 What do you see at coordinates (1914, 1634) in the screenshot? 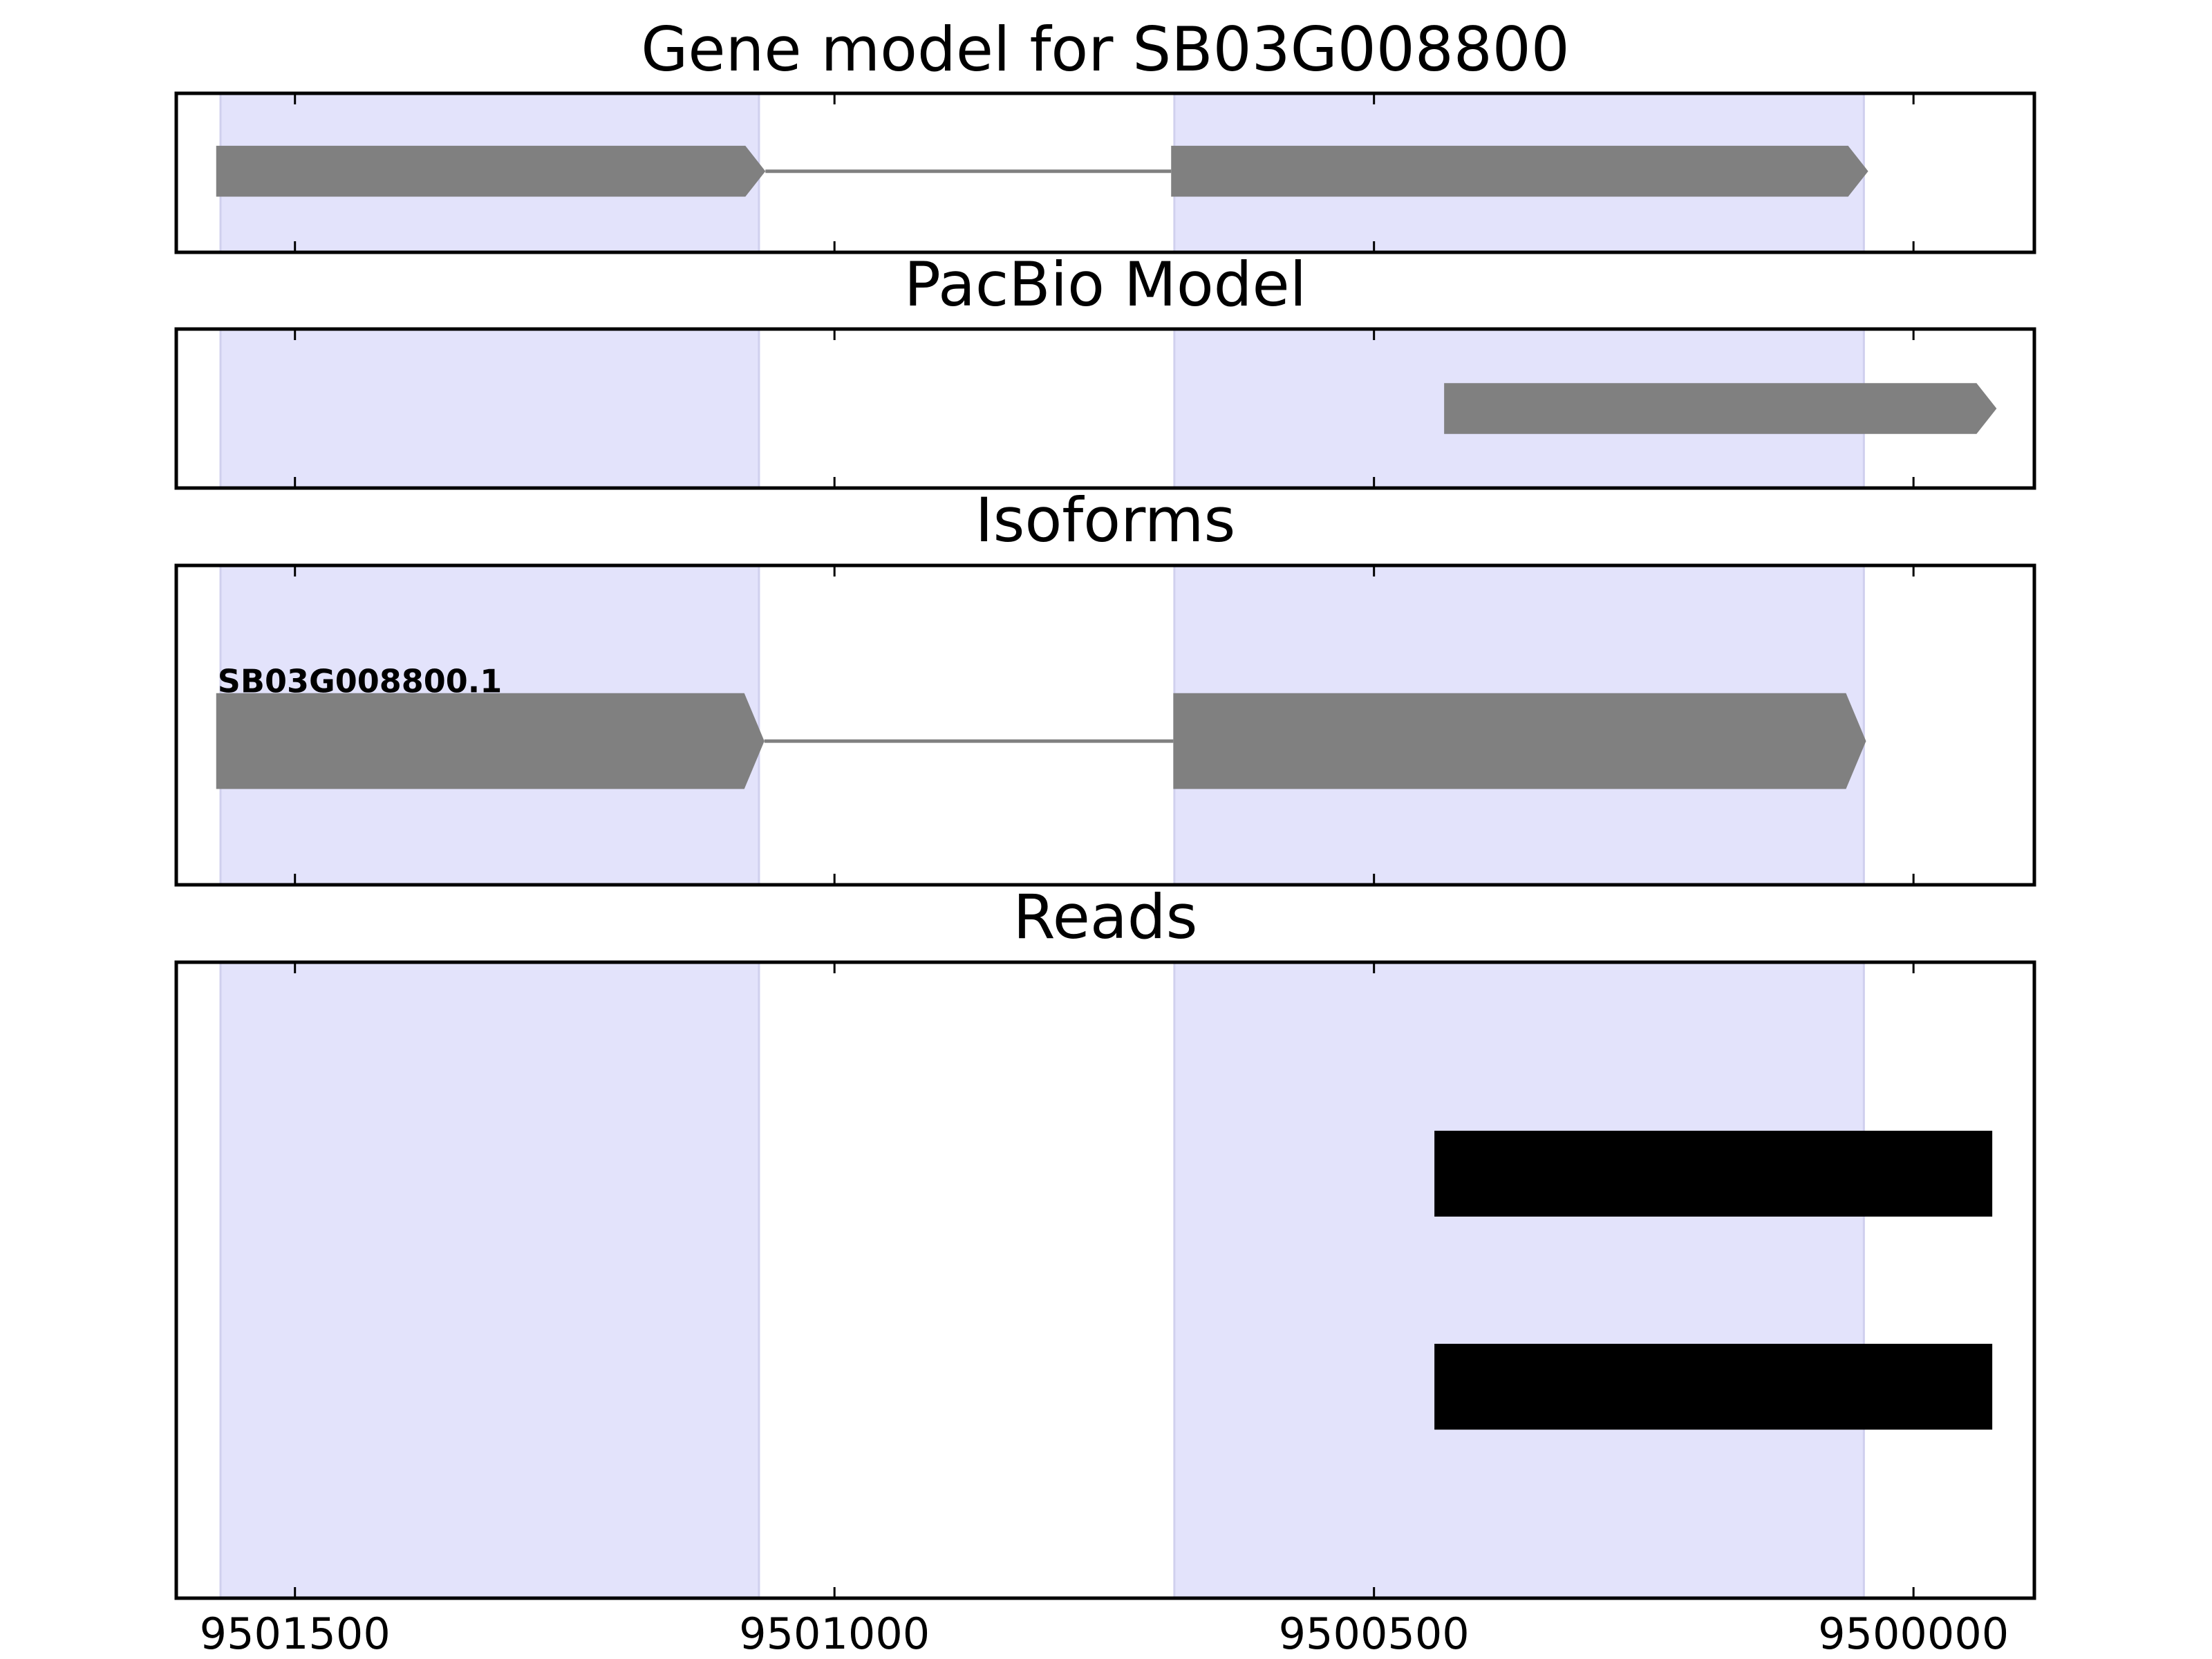
I see `x-tick-label: 9500000` at bounding box center [1914, 1634].